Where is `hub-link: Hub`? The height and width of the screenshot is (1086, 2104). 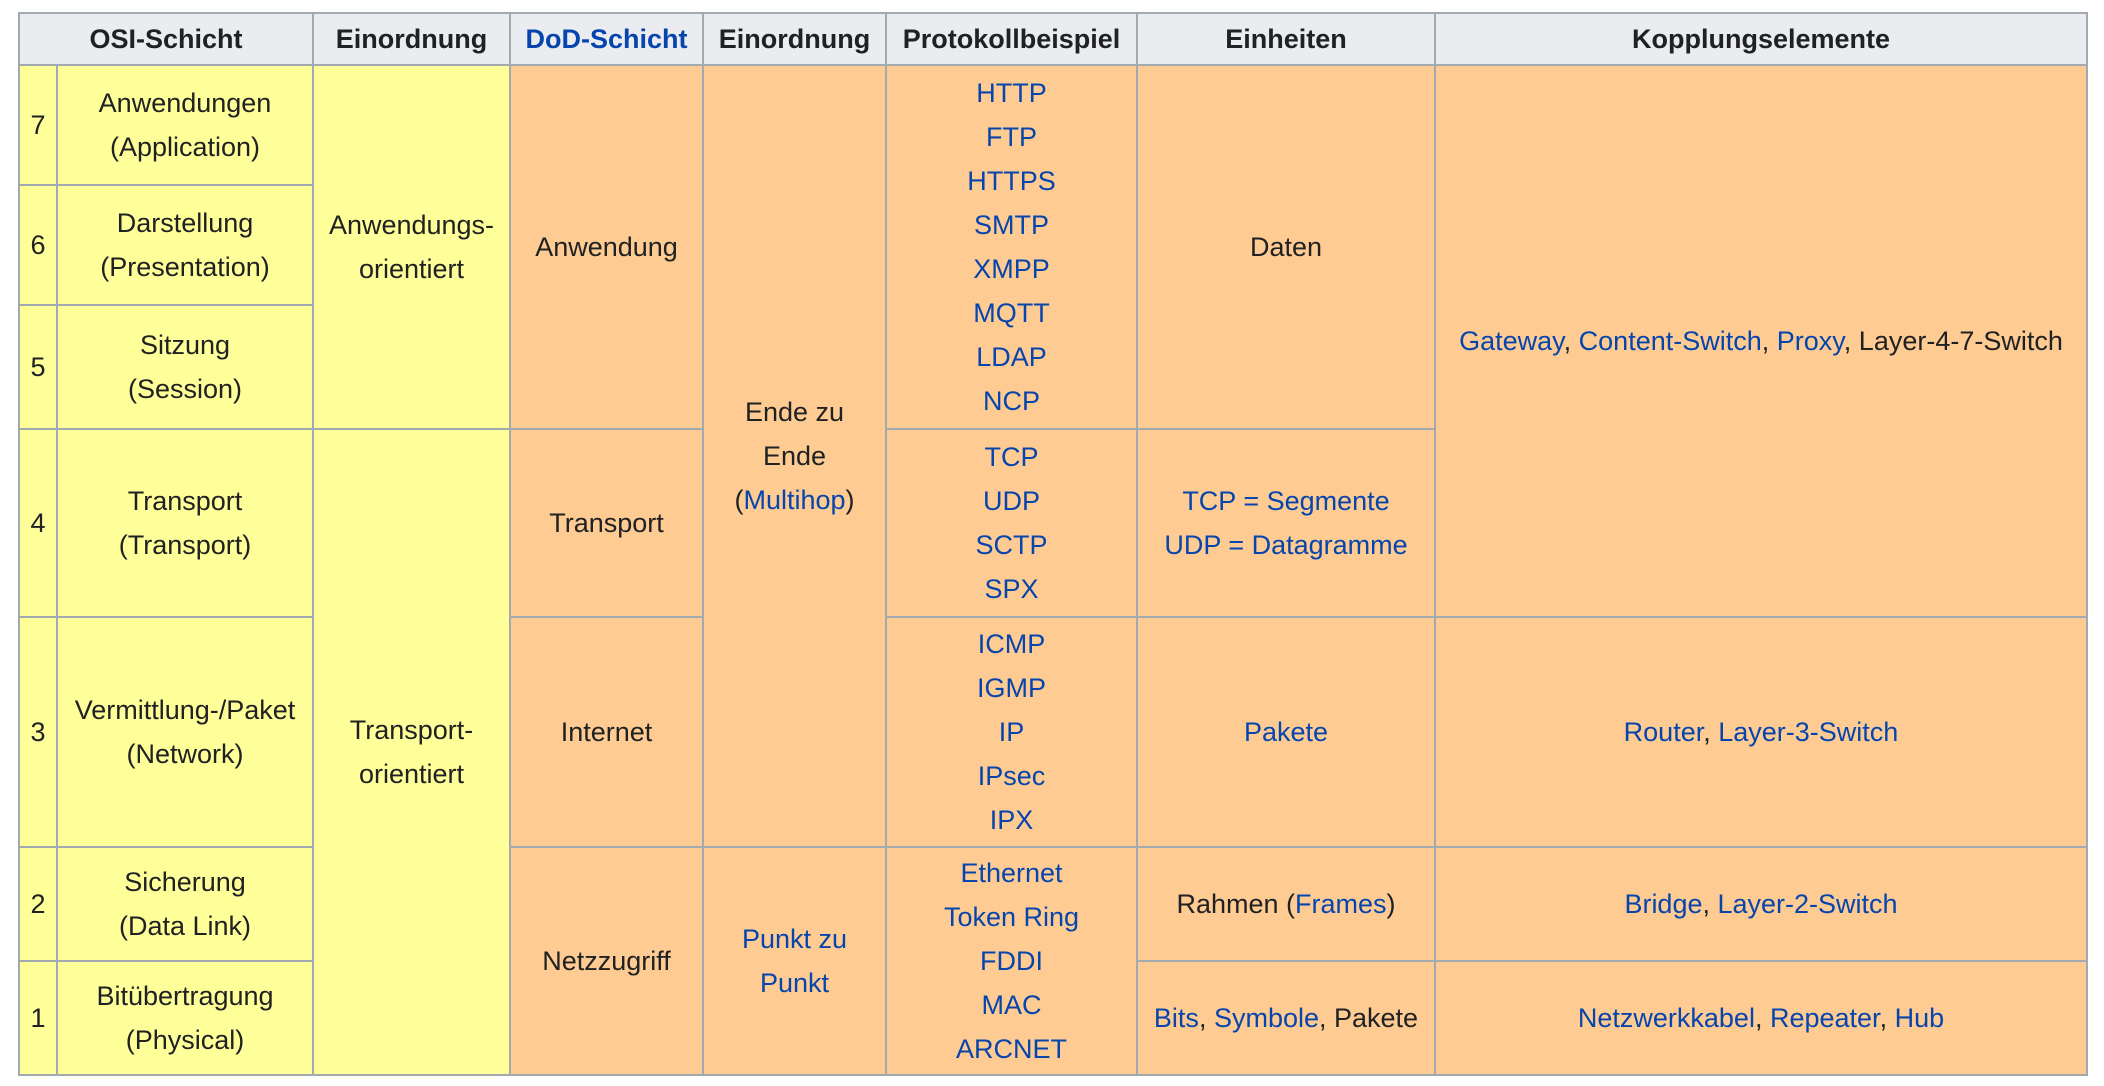
hub-link: Hub is located at coordinates (1919, 1017).